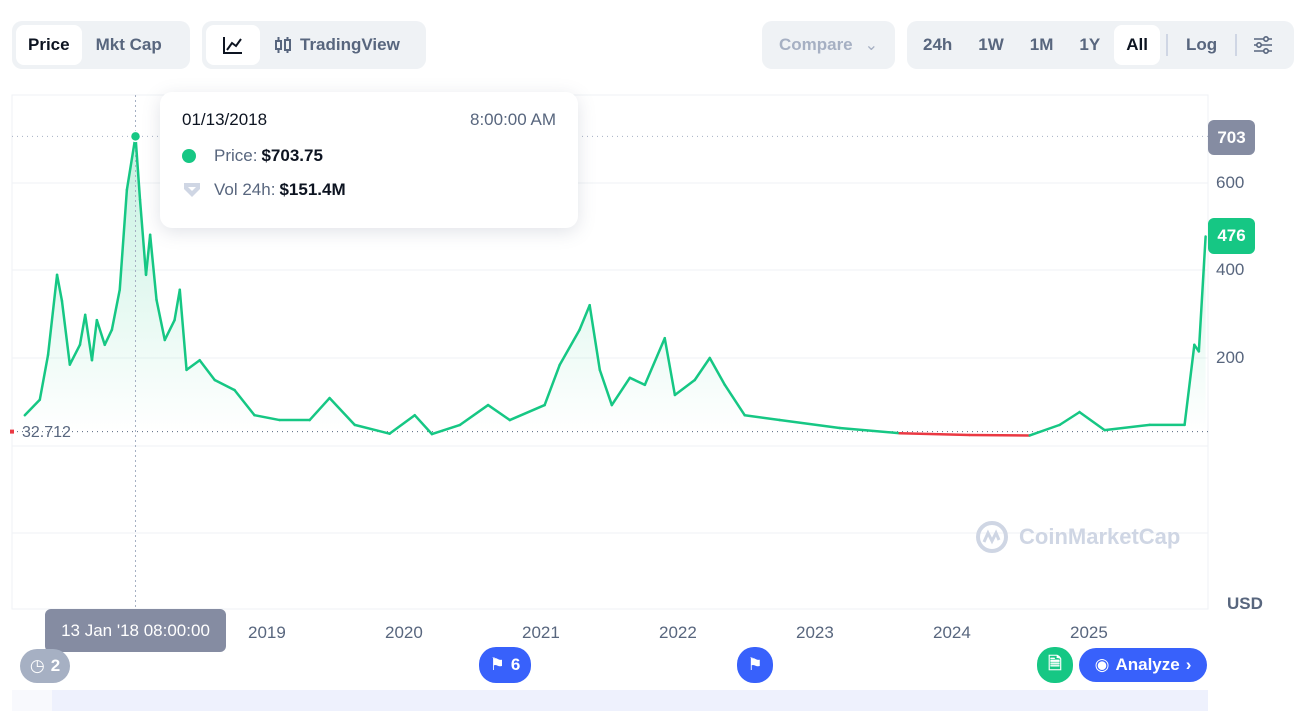 This screenshot has width=1302, height=711. Describe the element at coordinates (938, 44) in the screenshot. I see `range-24h: 24h` at that location.